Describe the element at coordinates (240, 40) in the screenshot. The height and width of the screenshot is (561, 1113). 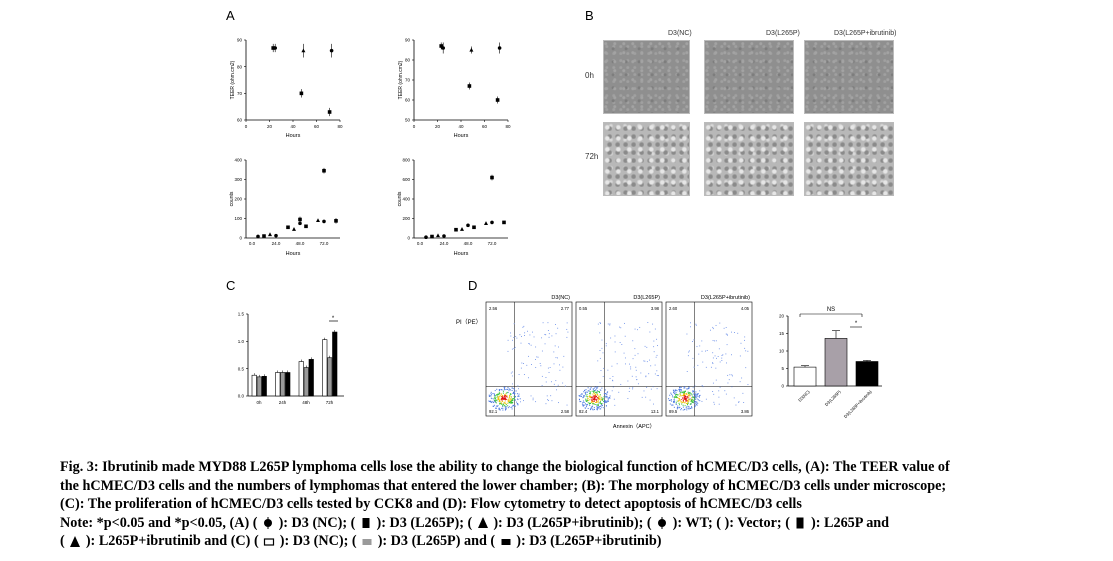
I see `y-tick-label: 90` at that location.